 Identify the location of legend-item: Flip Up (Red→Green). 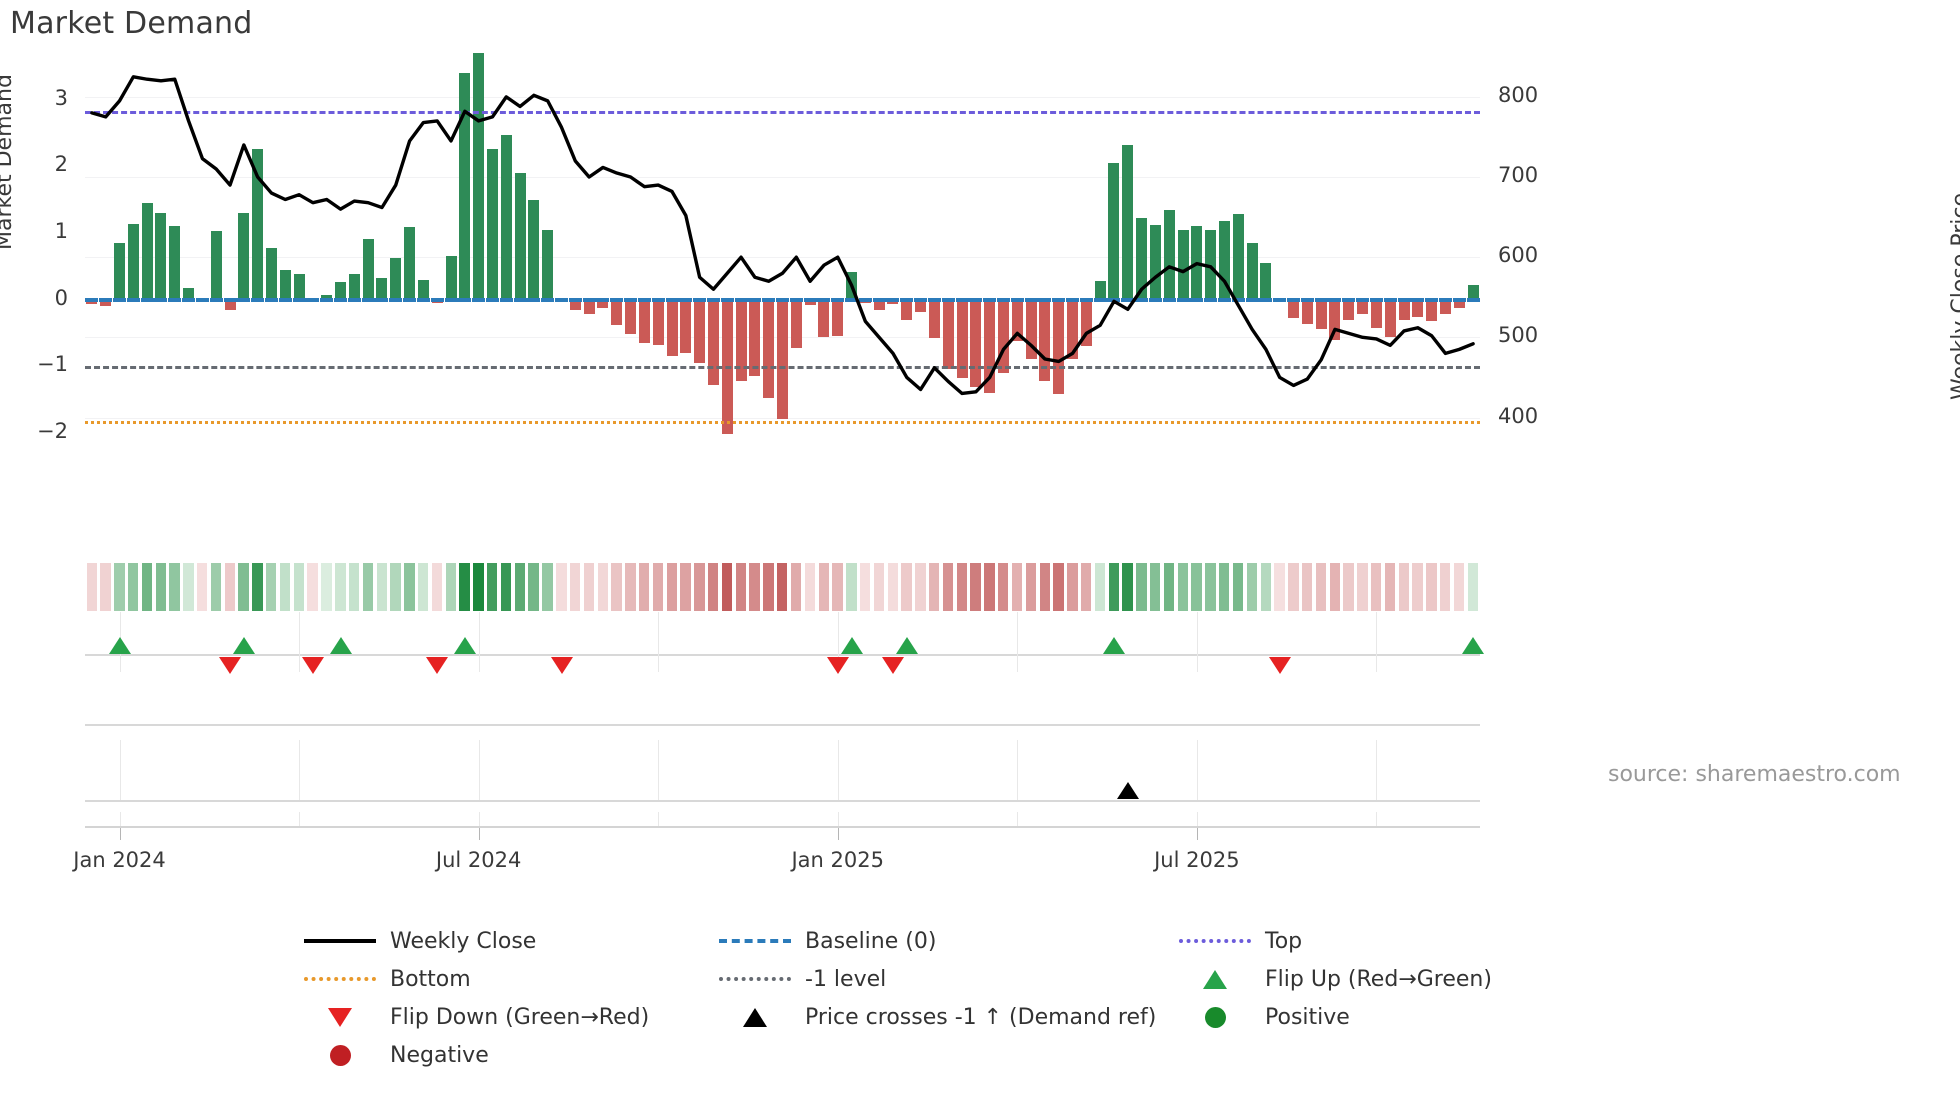
(1385, 979).